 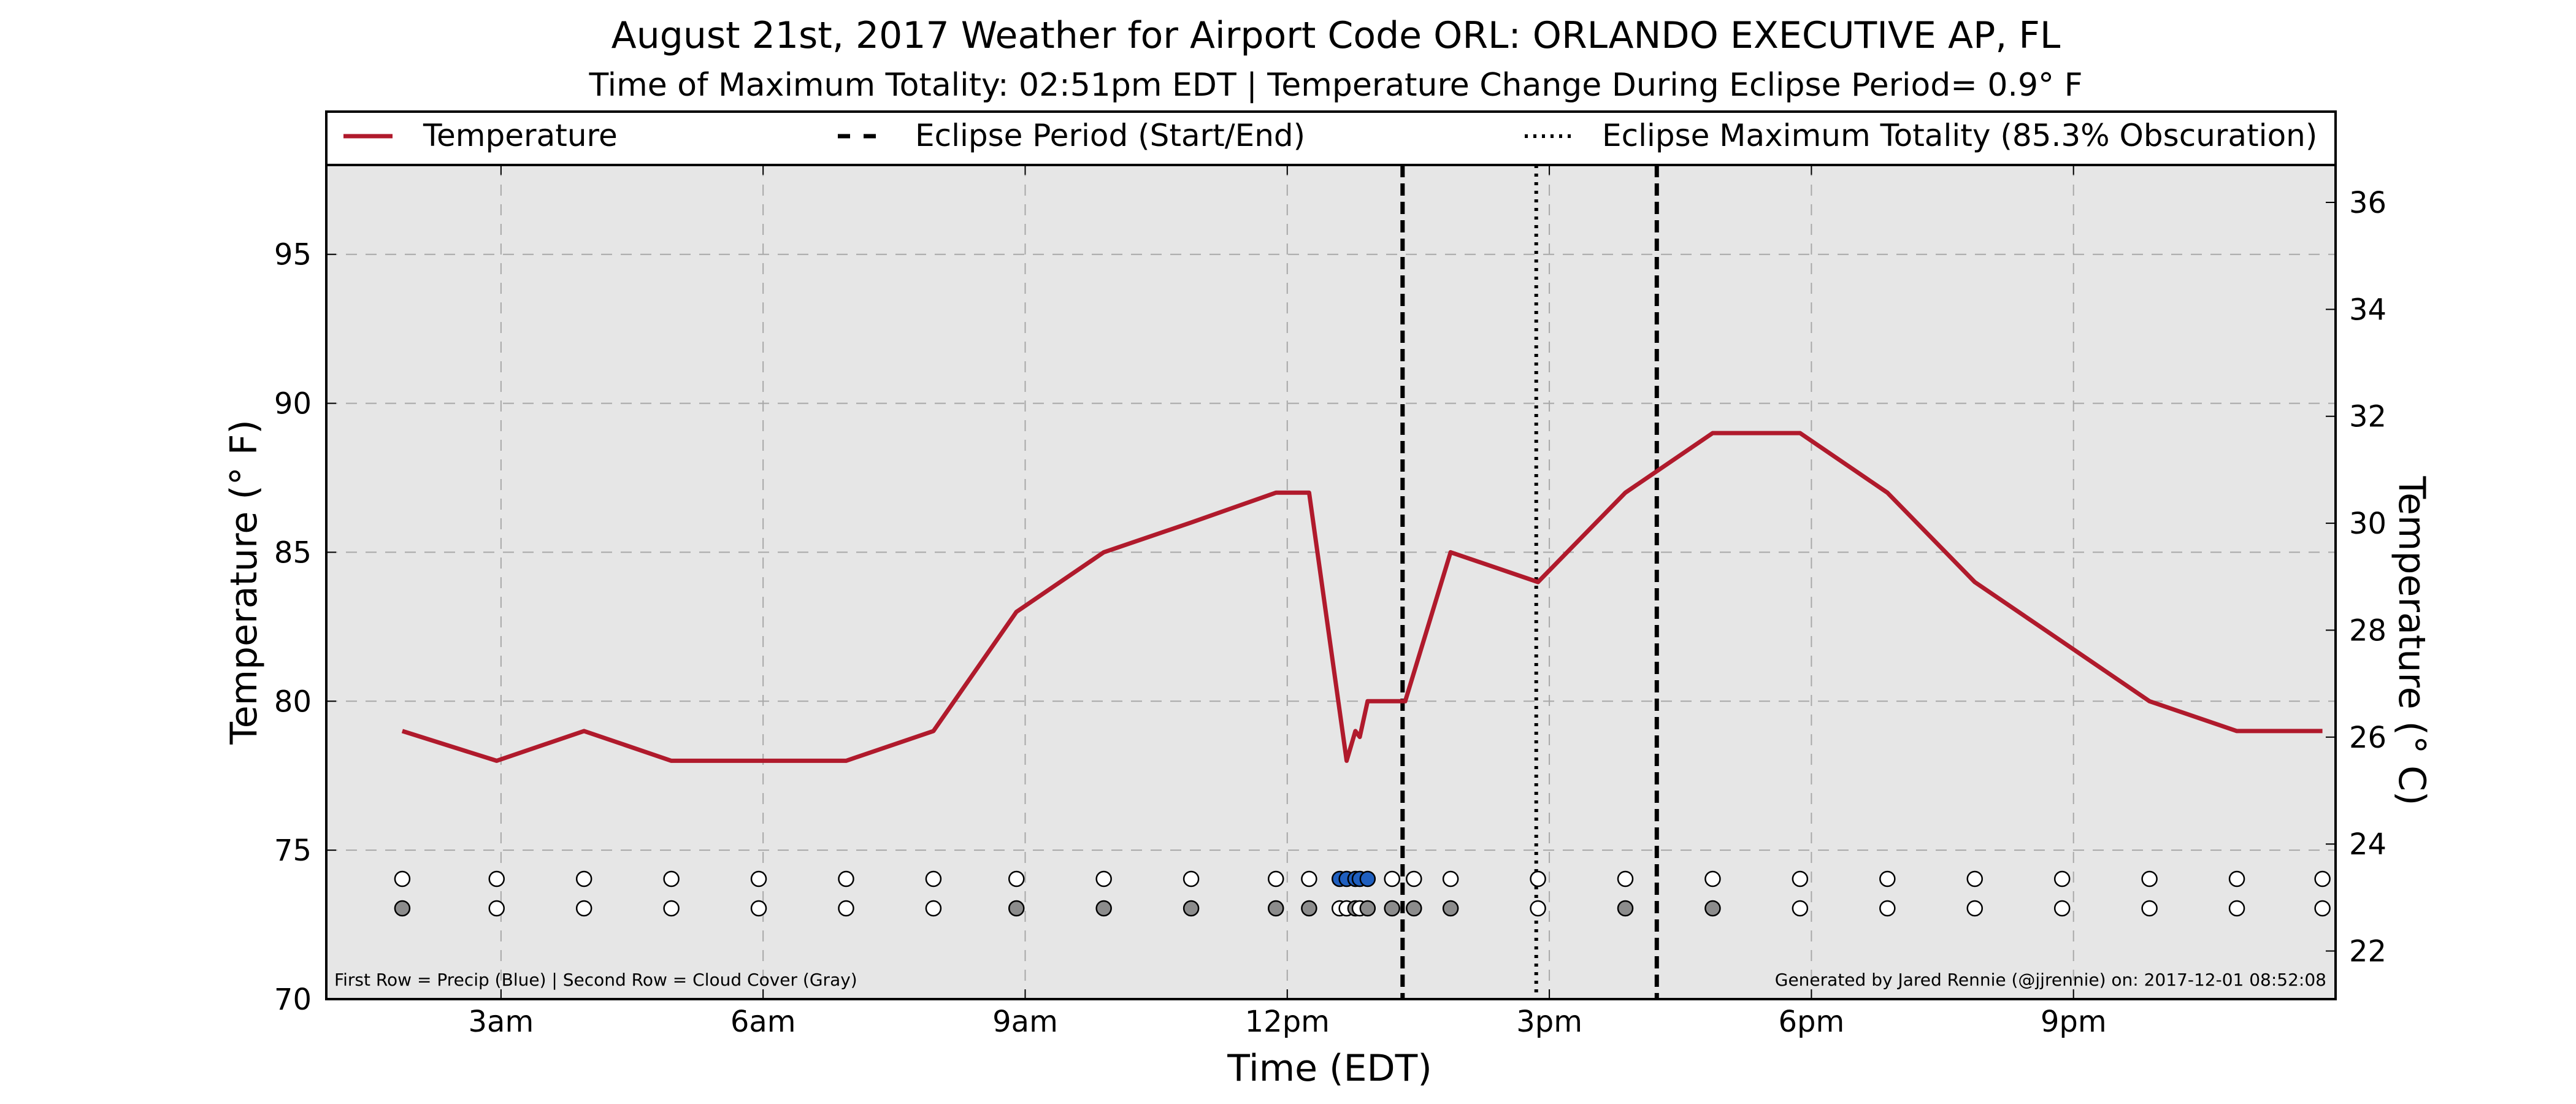 I want to click on x-tick-label: 9pm, so click(x=2074, y=1022).